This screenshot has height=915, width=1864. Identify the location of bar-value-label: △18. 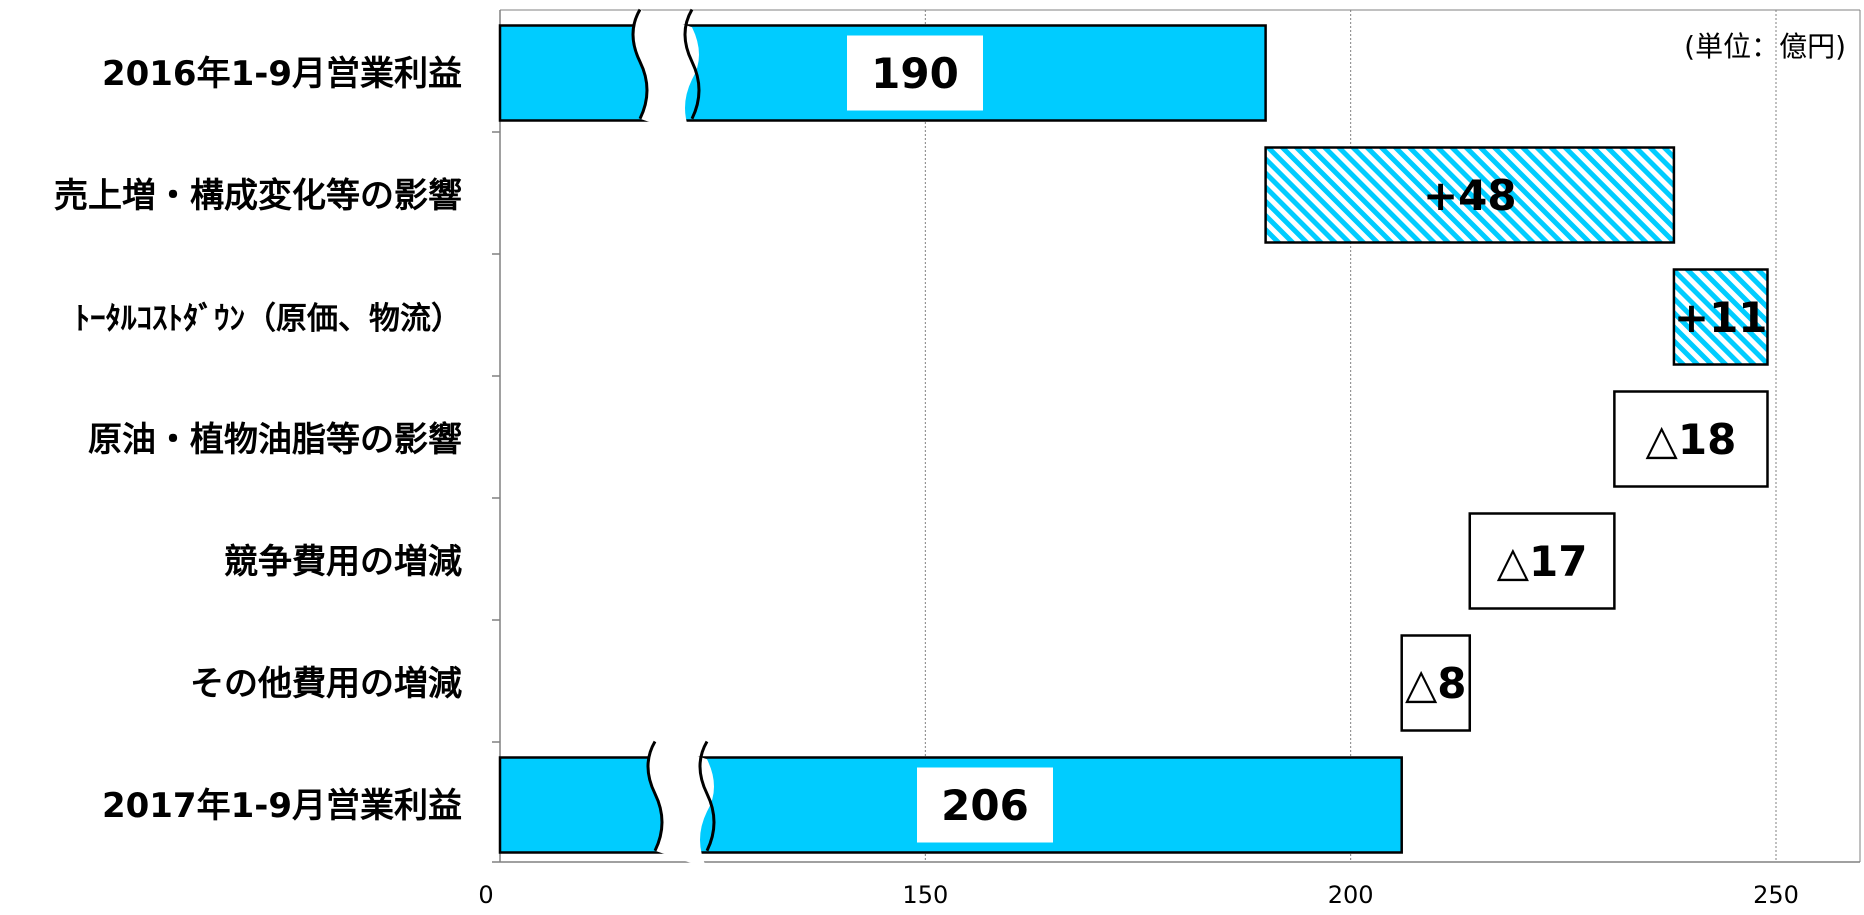
(1691, 439).